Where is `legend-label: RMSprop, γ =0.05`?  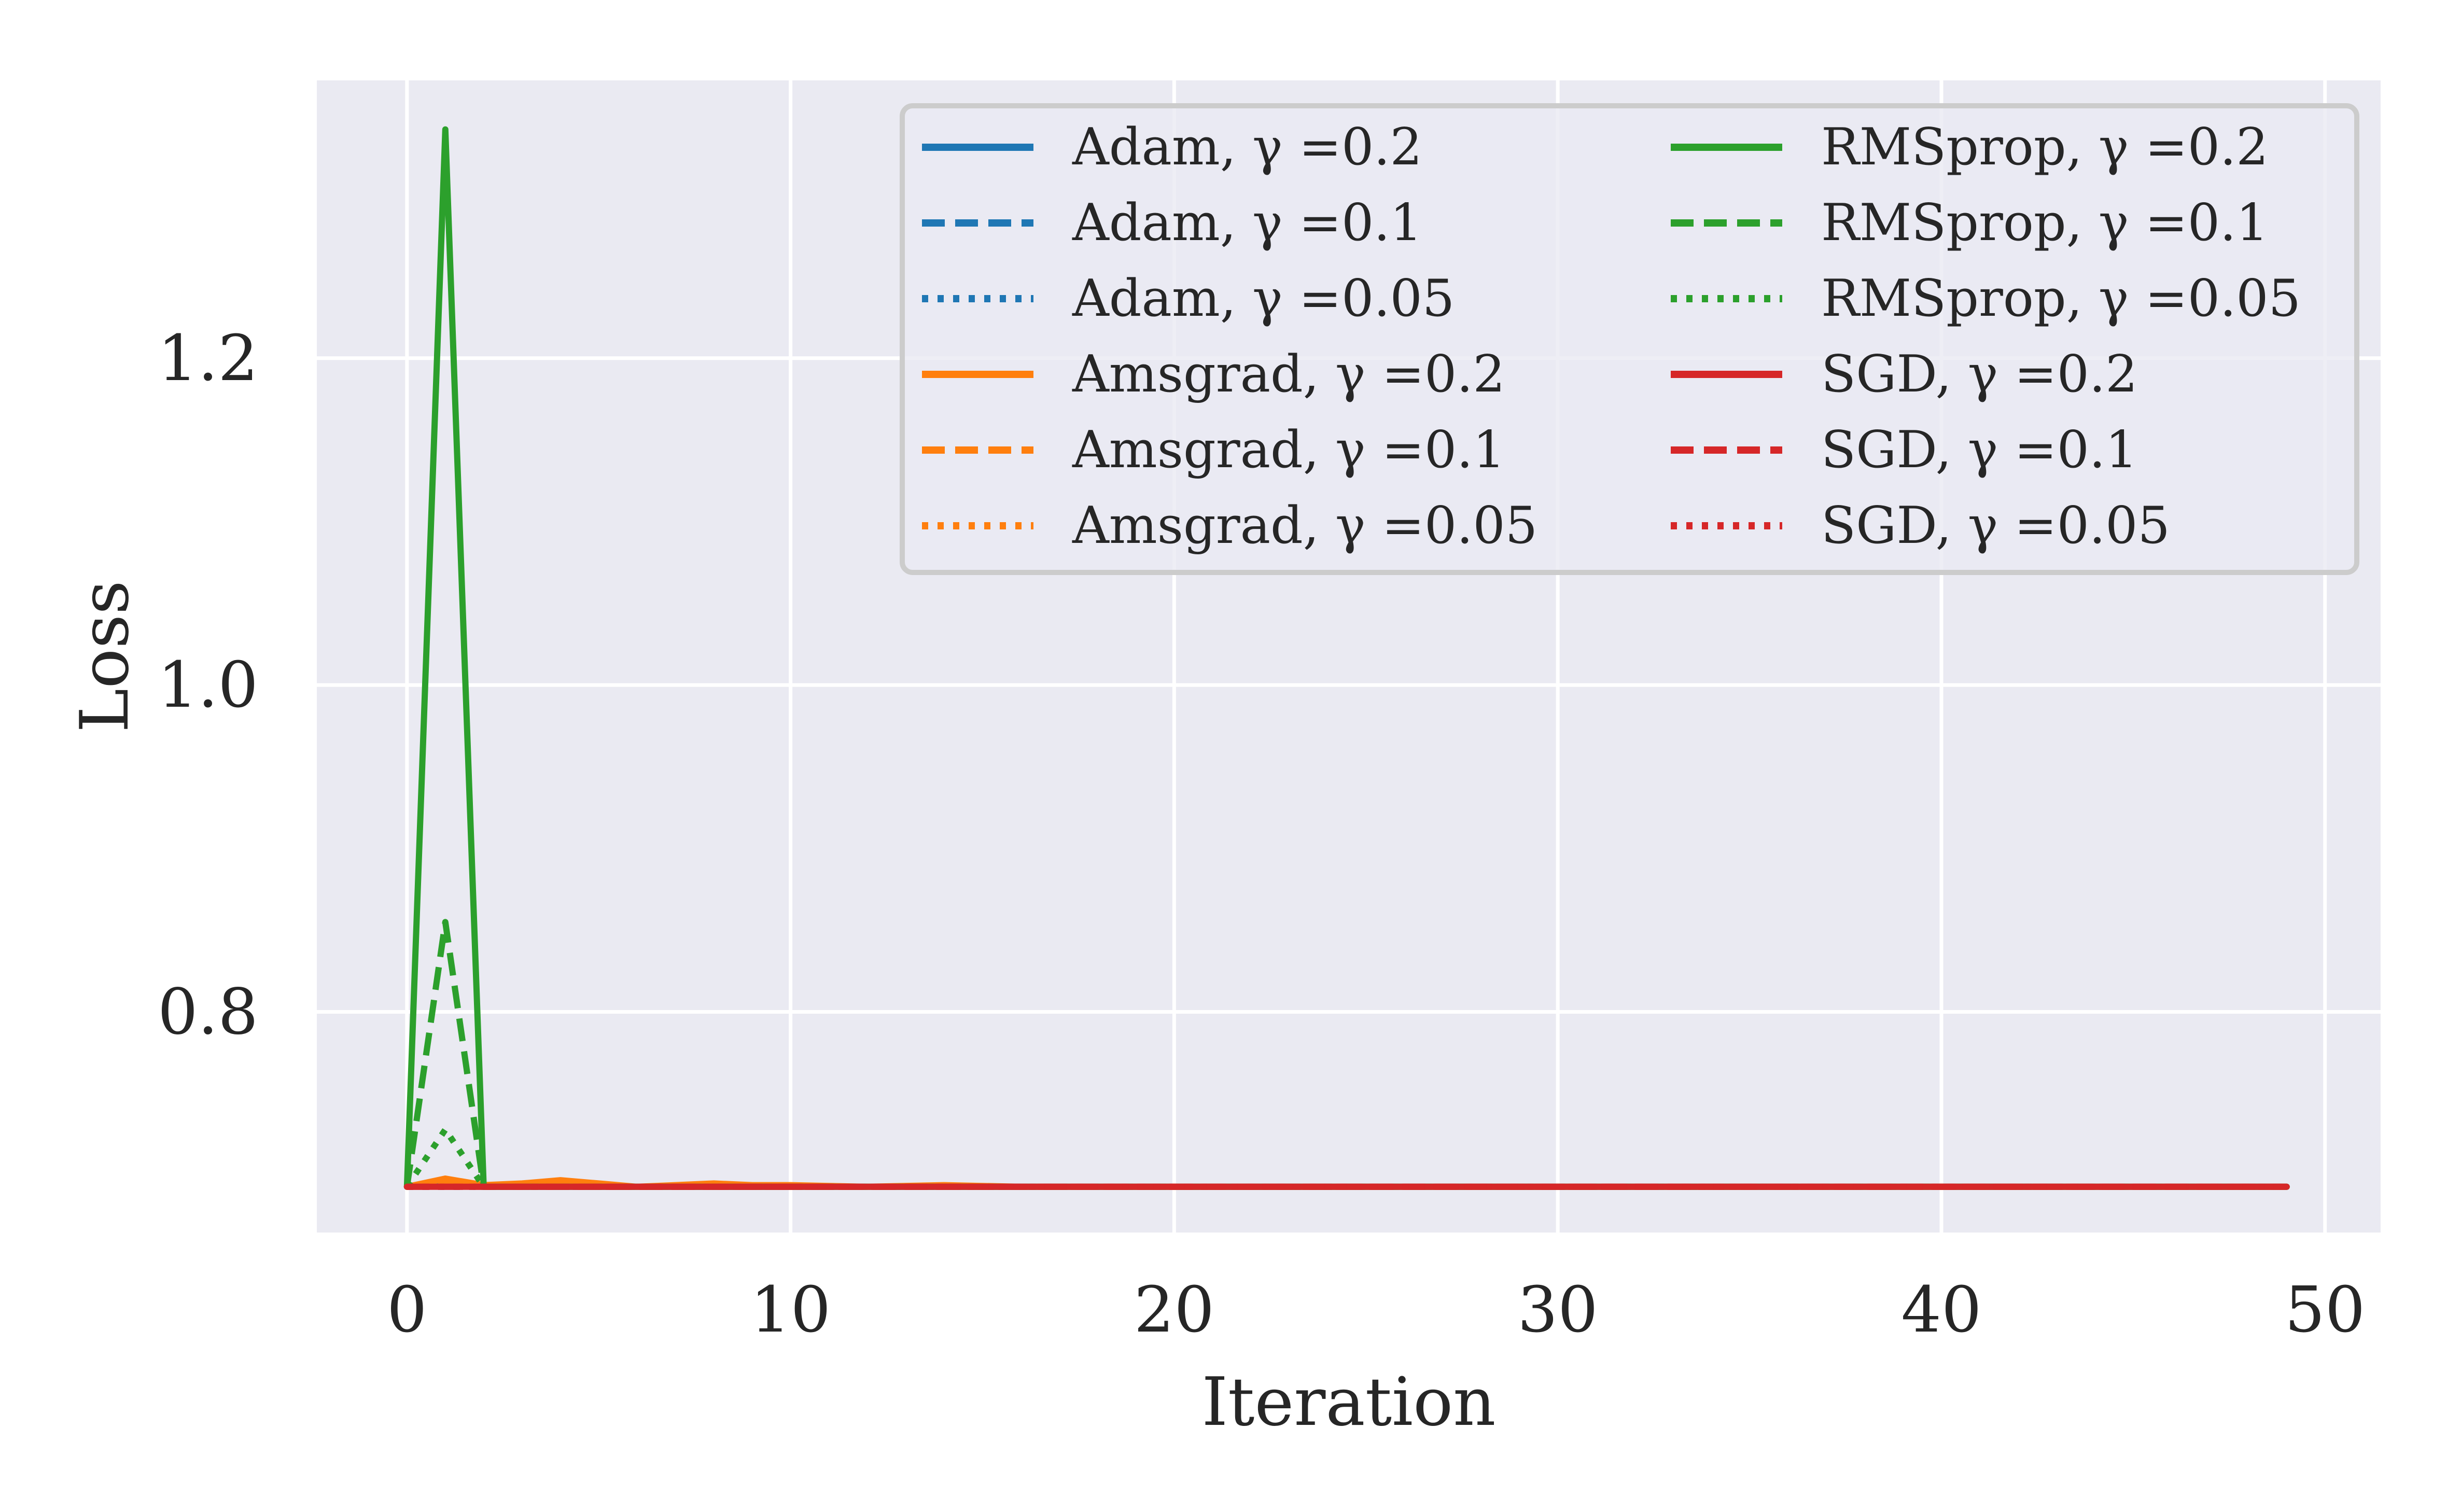 legend-label: RMSprop, γ =0.05 is located at coordinates (2061, 298).